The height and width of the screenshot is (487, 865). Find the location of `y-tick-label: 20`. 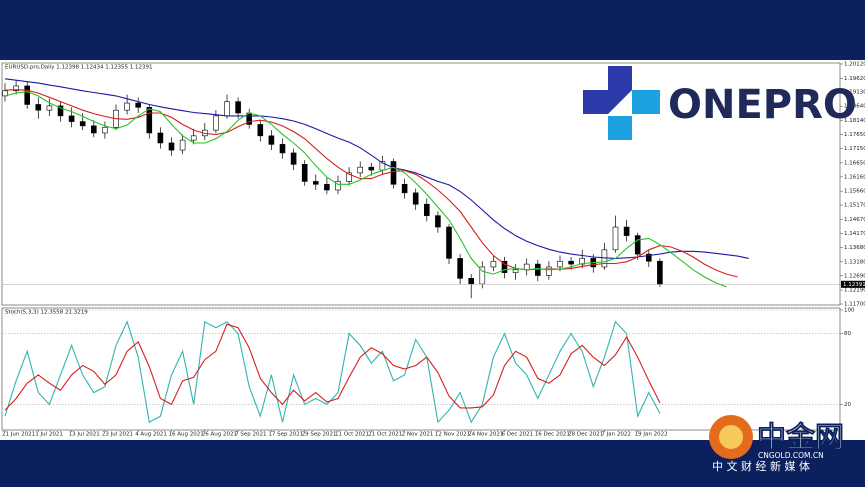

y-tick-label: 20 is located at coordinates (847, 405).